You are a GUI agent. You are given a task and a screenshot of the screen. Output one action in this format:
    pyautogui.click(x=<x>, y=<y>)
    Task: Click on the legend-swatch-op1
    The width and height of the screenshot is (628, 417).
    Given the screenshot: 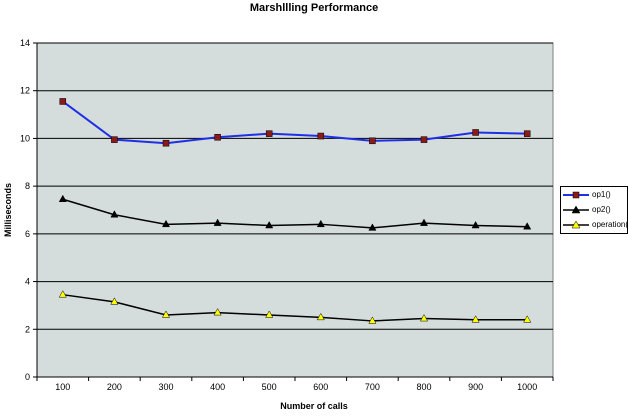 What is the action you would take?
    pyautogui.click(x=576, y=195)
    